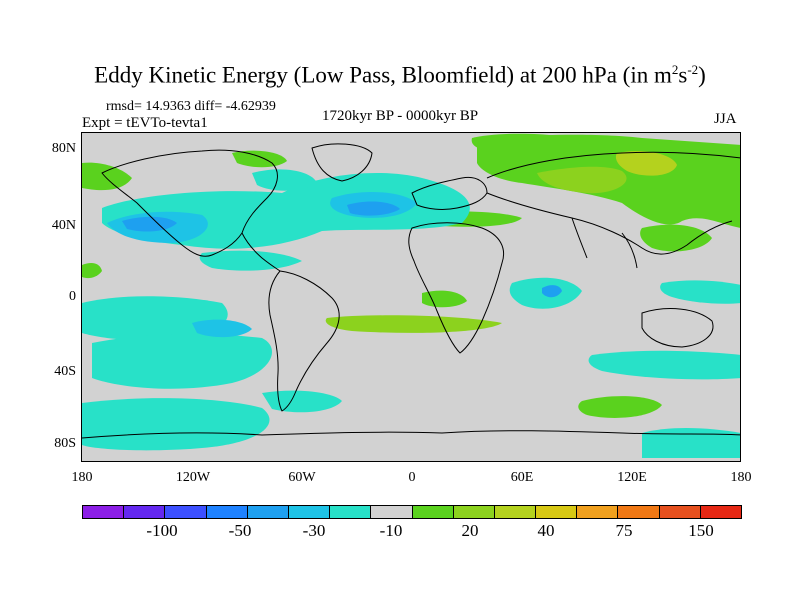 This screenshot has width=800, height=600. What do you see at coordinates (193, 477) in the screenshot?
I see `lon-tick: 120W` at bounding box center [193, 477].